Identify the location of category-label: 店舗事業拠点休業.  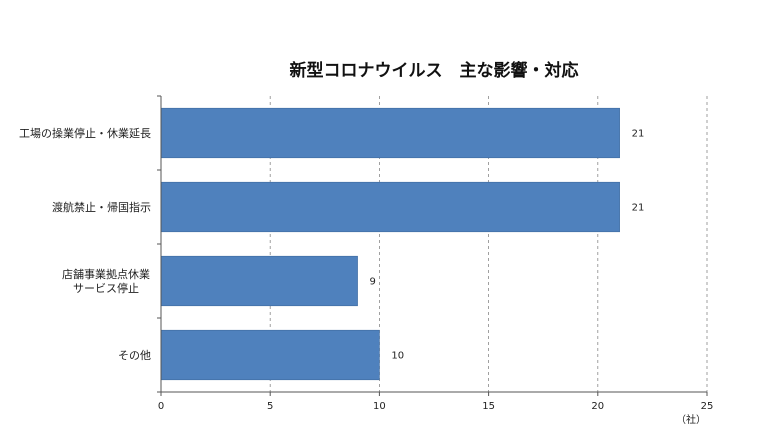
(106, 274).